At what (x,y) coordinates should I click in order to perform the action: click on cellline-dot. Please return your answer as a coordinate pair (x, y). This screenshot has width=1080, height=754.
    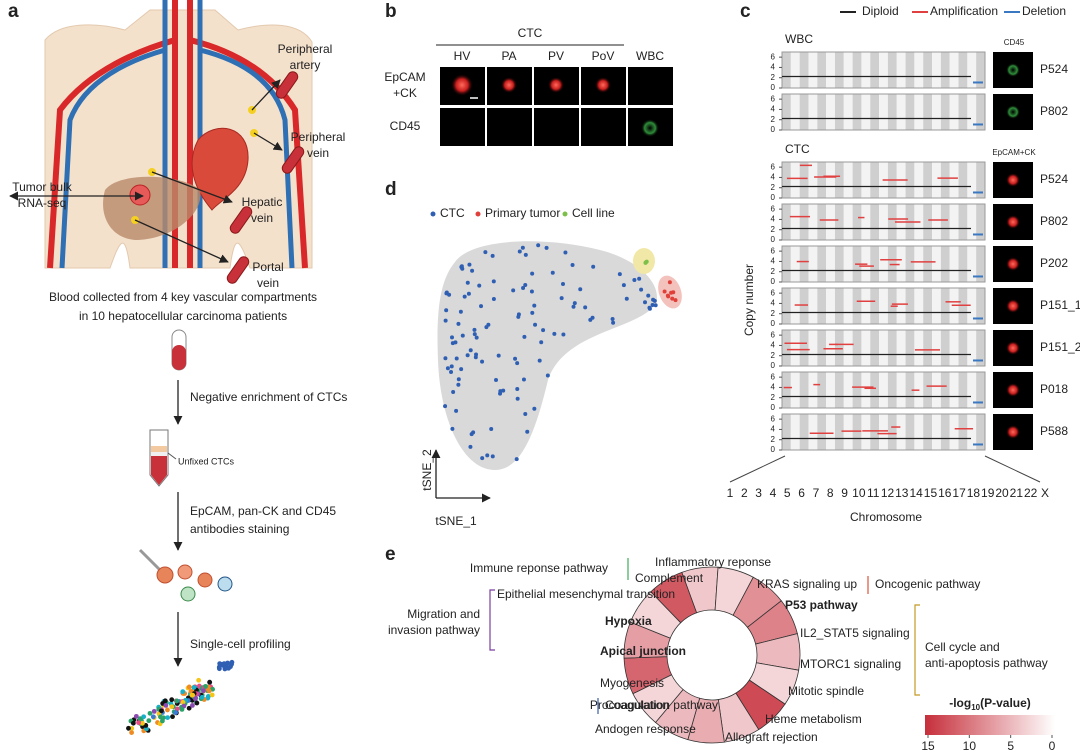
    Looking at the image, I should click on (645, 262).